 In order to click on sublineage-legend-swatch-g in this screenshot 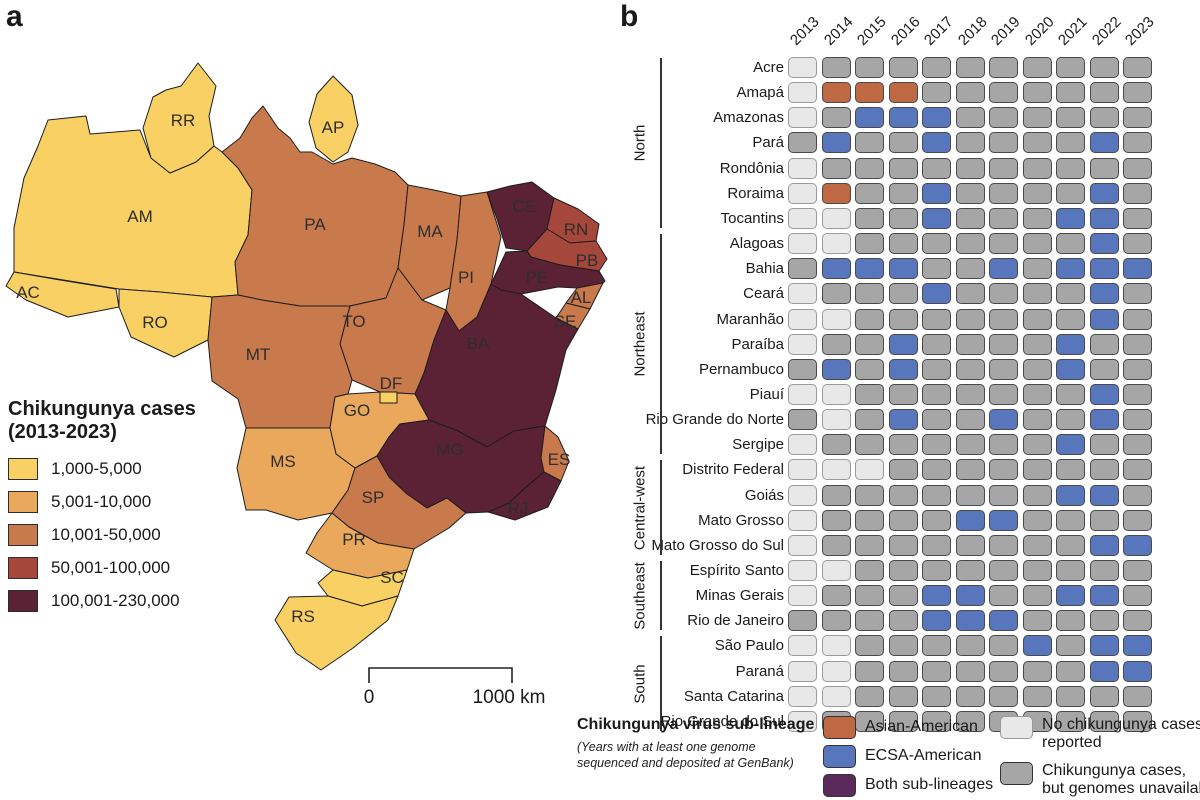, I will do `click(1016, 773)`.